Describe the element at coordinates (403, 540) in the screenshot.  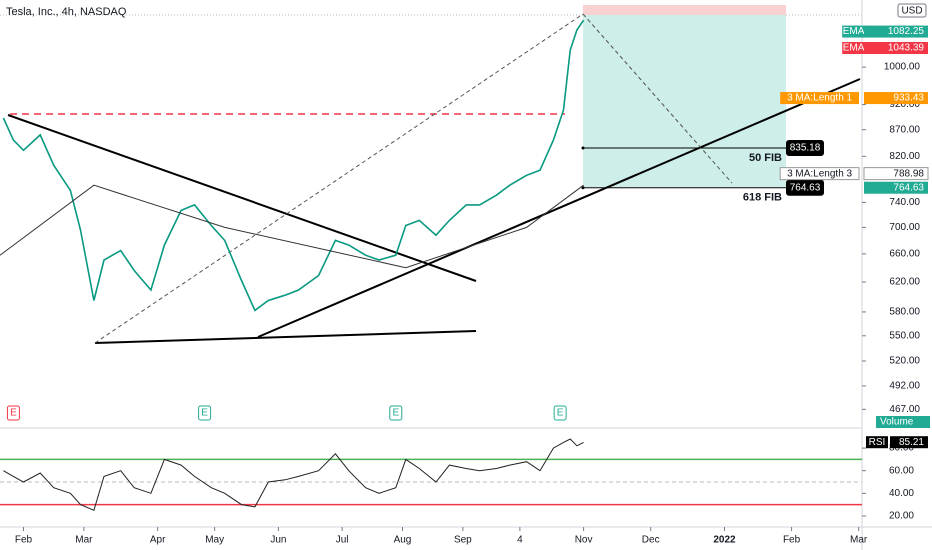
I see `x-tick-label: Aug` at that location.